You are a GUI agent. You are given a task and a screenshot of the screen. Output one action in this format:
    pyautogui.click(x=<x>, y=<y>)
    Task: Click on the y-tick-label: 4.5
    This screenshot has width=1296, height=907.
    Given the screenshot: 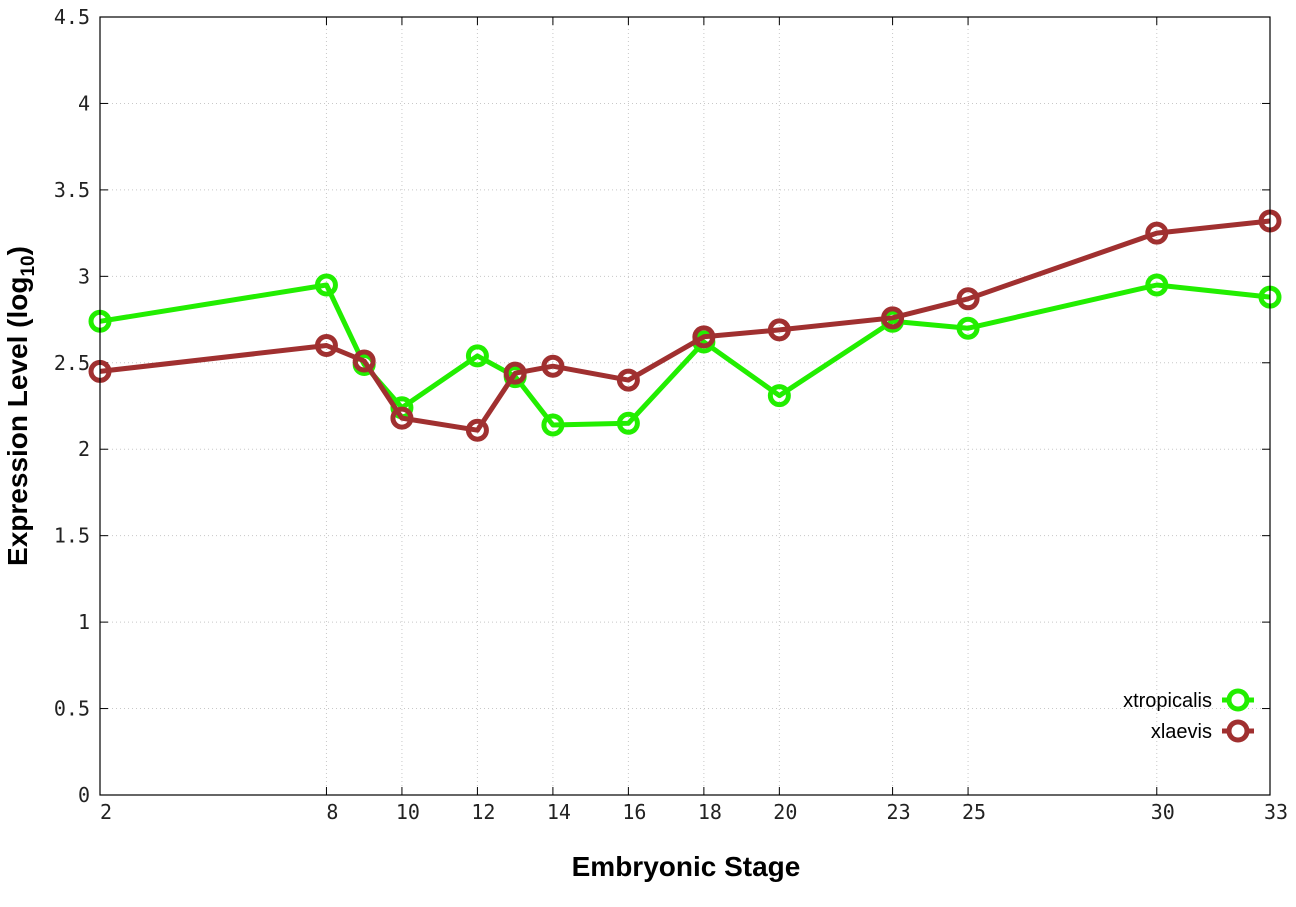 What is the action you would take?
    pyautogui.click(x=72, y=17)
    